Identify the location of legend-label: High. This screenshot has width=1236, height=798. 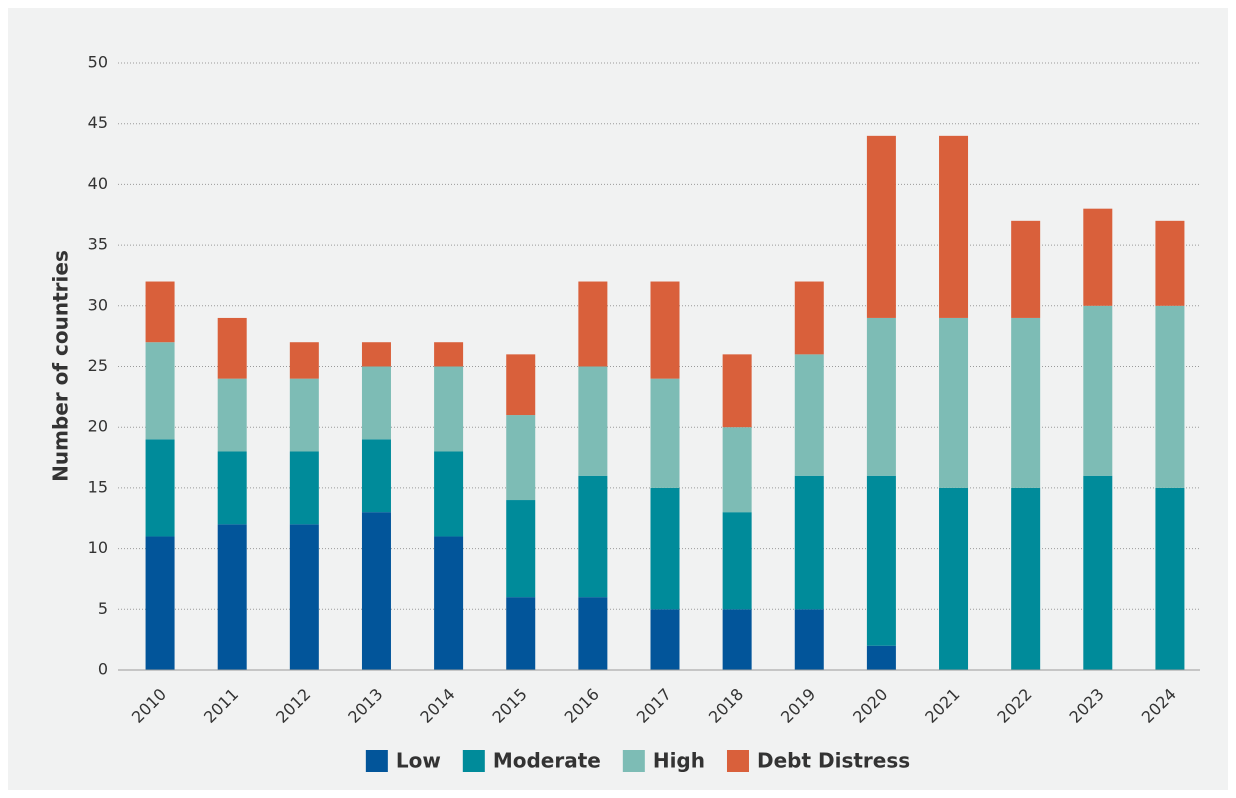
(679, 761).